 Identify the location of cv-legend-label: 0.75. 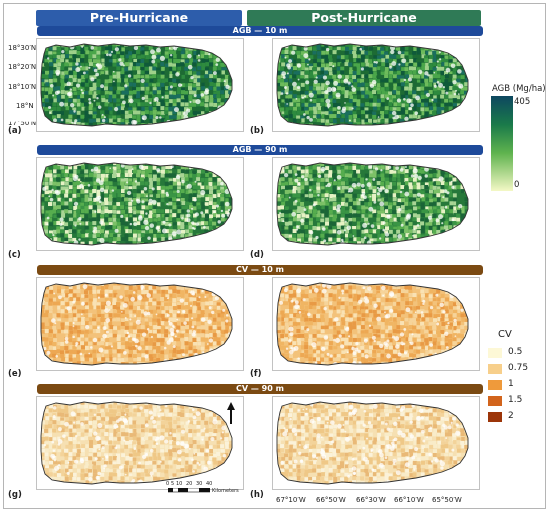
(518, 368).